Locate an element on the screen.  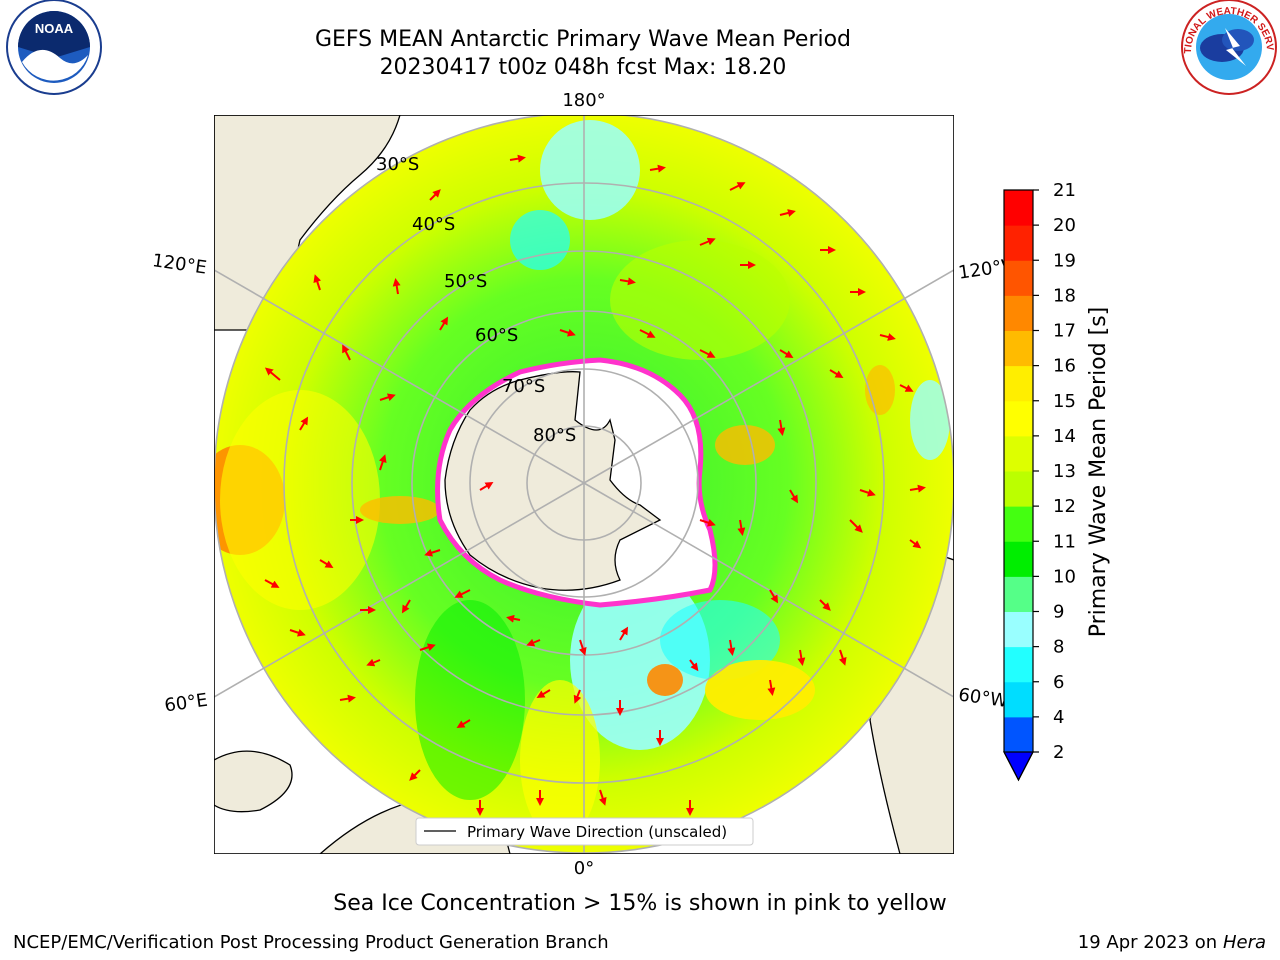
colorbar-tick-label: 17 is located at coordinates (1064, 331).